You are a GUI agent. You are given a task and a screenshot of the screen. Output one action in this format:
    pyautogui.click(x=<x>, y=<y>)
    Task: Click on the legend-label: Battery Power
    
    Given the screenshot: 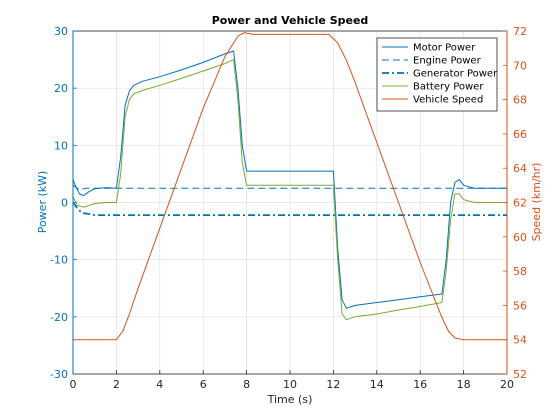 What is the action you would take?
    pyautogui.click(x=448, y=87)
    